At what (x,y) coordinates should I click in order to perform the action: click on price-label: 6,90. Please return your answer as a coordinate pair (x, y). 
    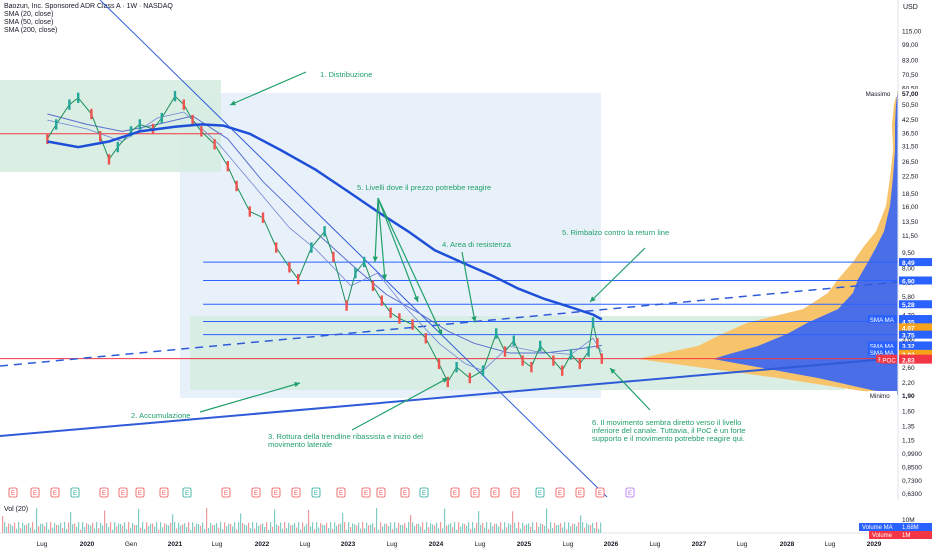
    Looking at the image, I should click on (908, 281).